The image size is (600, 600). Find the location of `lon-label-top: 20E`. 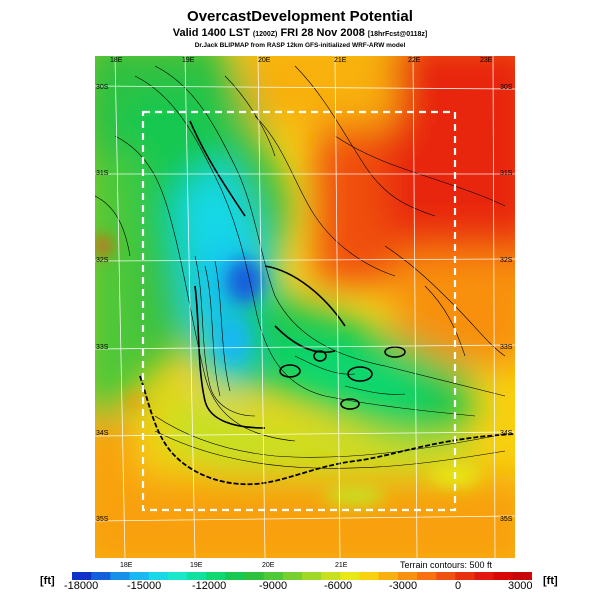

lon-label-top: 20E is located at coordinates (264, 60).